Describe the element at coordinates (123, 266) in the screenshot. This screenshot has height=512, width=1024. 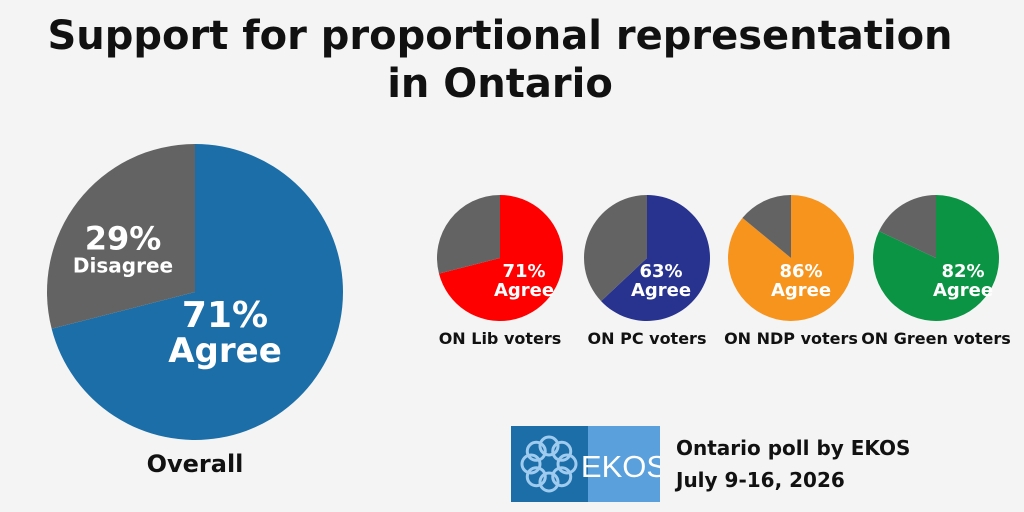
I see `pie-category-label-overall-disagree: Disagree` at that location.